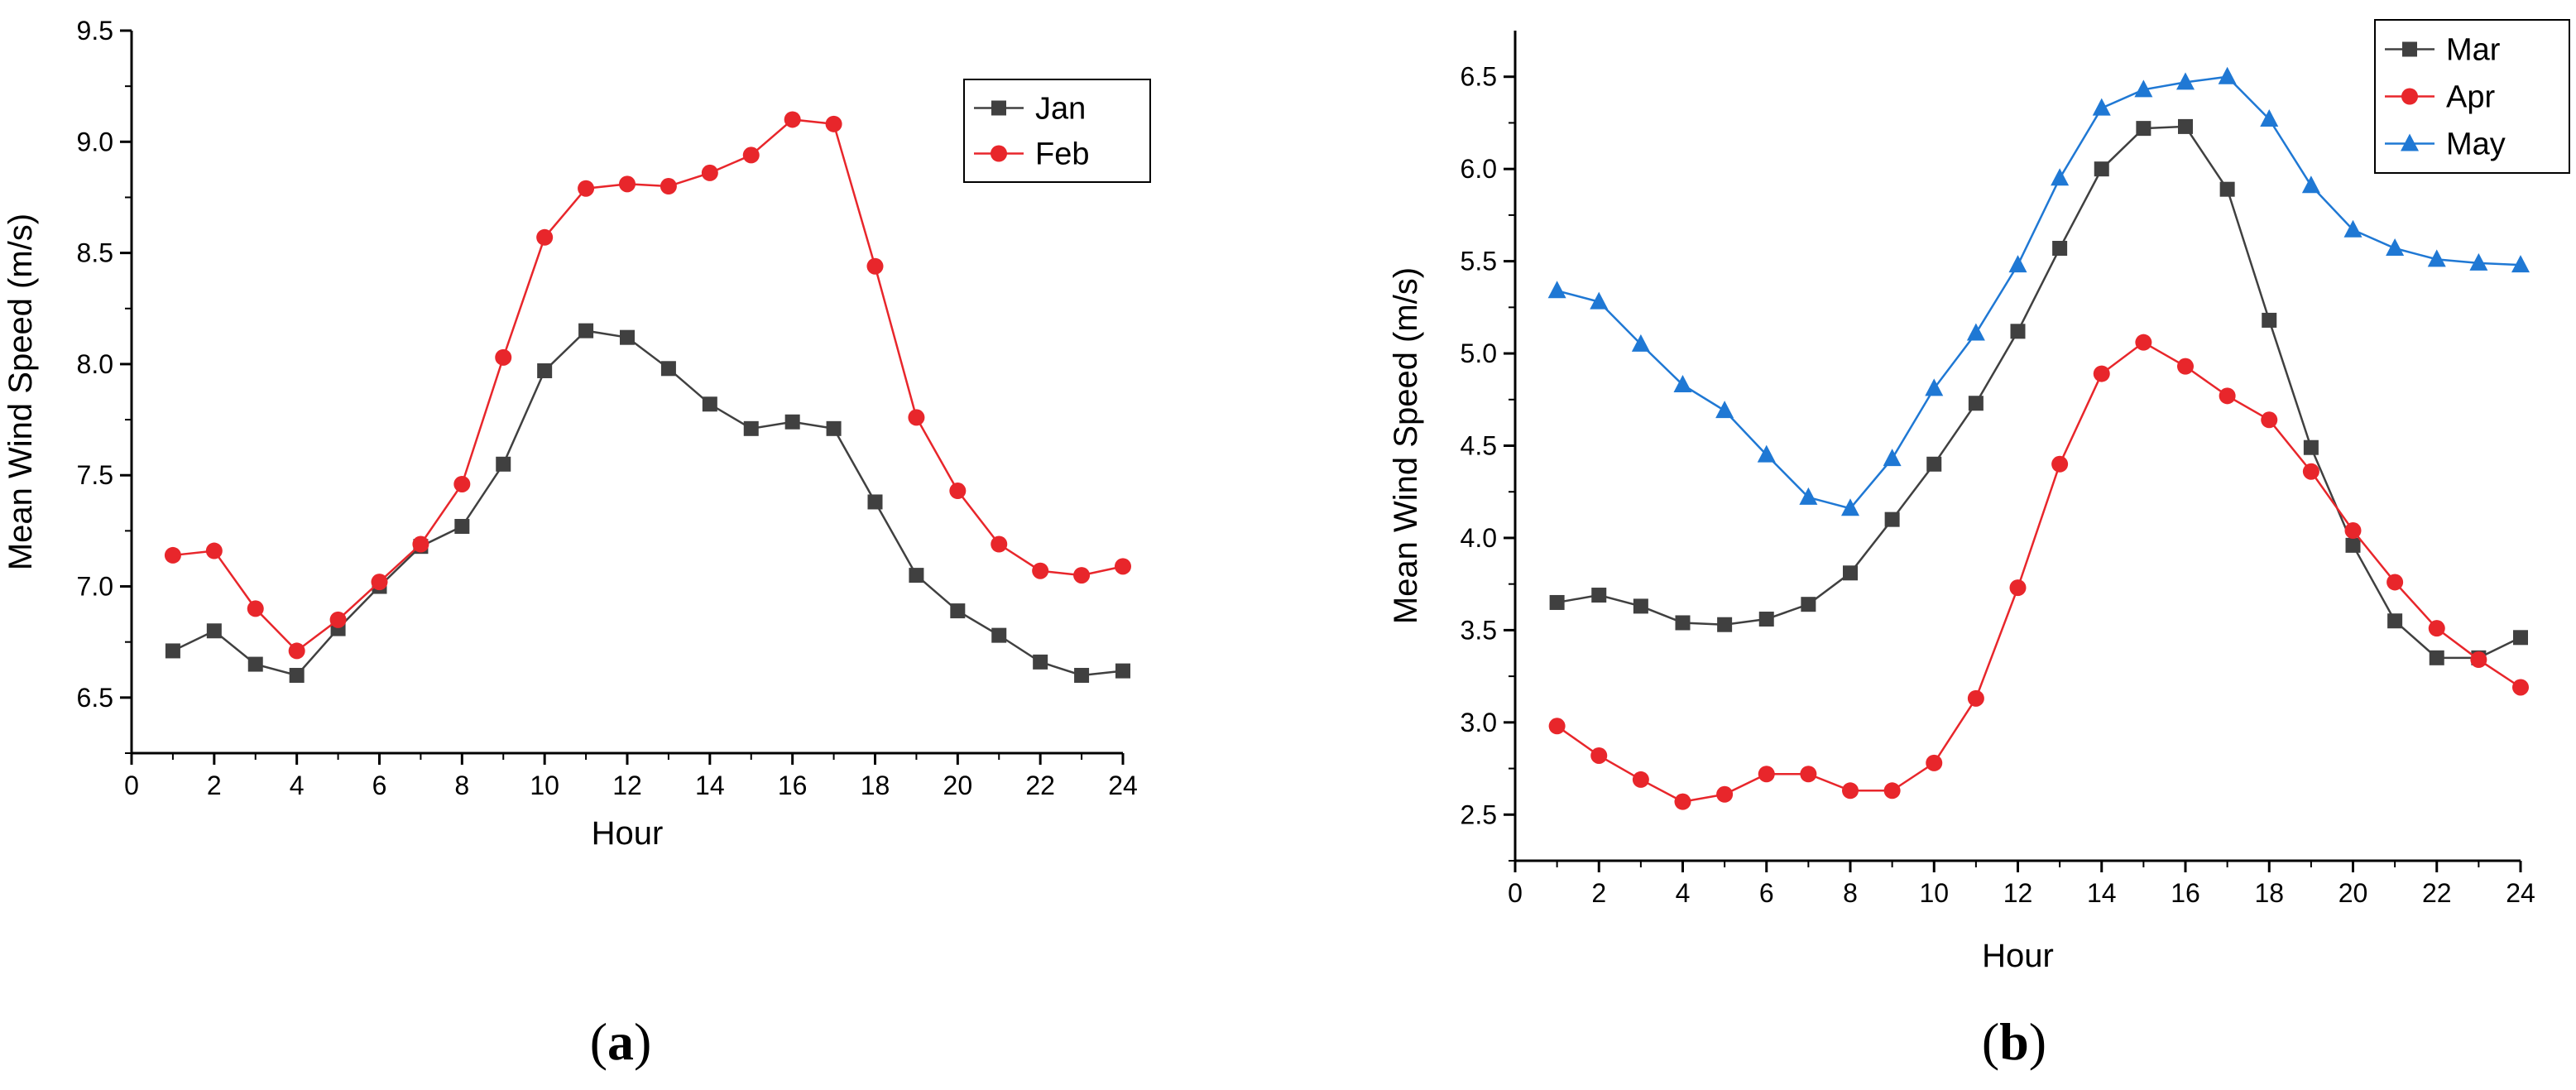  What do you see at coordinates (545, 785) in the screenshot?
I see `x-tick-label: 10` at bounding box center [545, 785].